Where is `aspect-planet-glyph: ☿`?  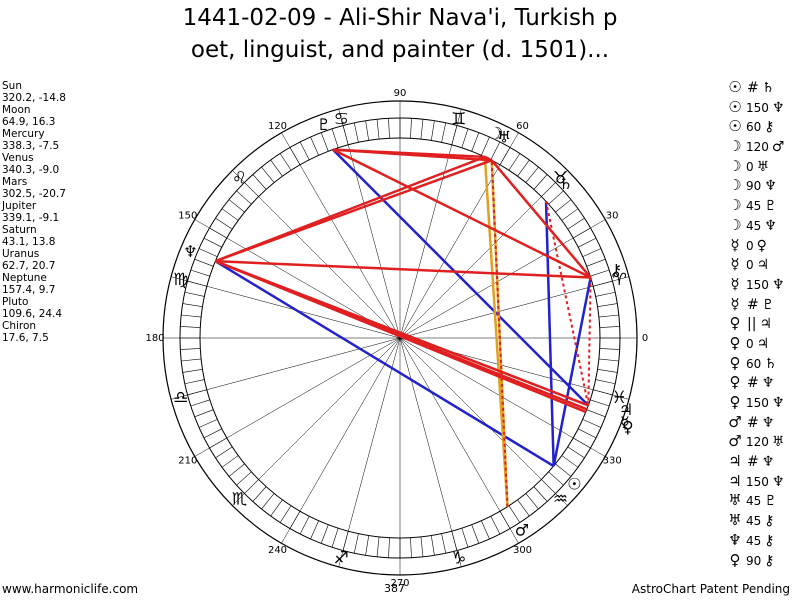
aspect-planet-glyph: ☿ is located at coordinates (735, 283).